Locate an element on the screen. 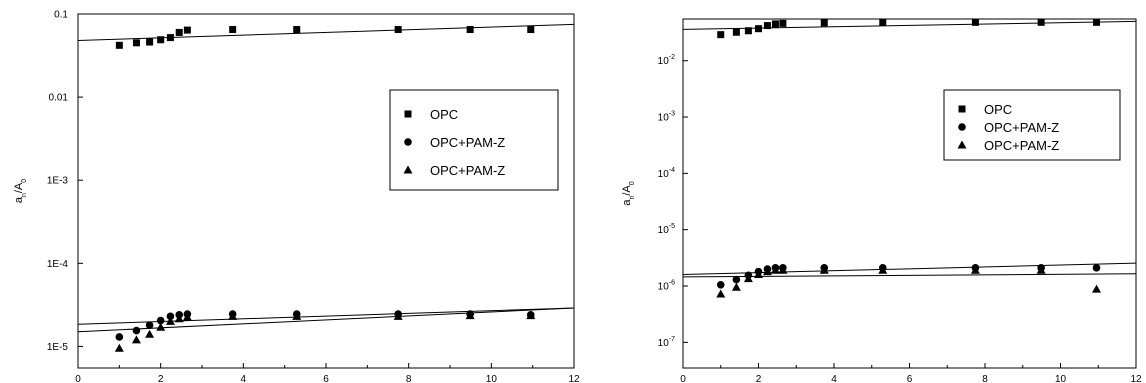 The image size is (1146, 383). y-tick-label: 1E-5 is located at coordinates (58, 347).